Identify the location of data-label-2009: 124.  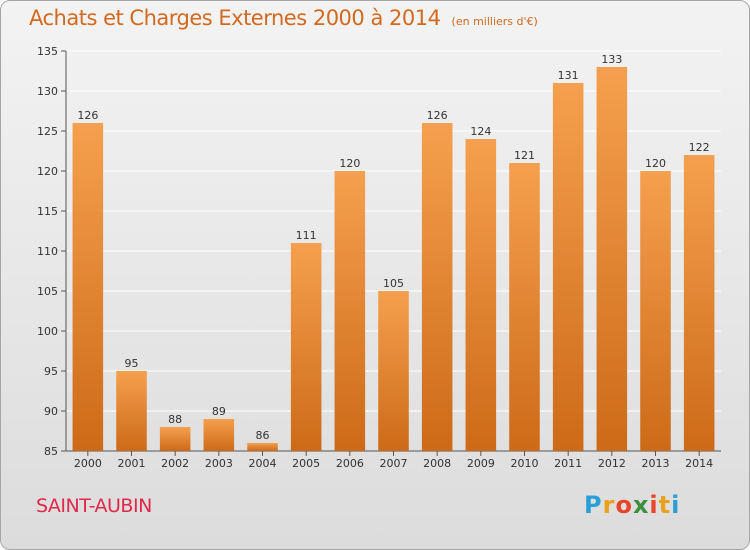
(480, 131).